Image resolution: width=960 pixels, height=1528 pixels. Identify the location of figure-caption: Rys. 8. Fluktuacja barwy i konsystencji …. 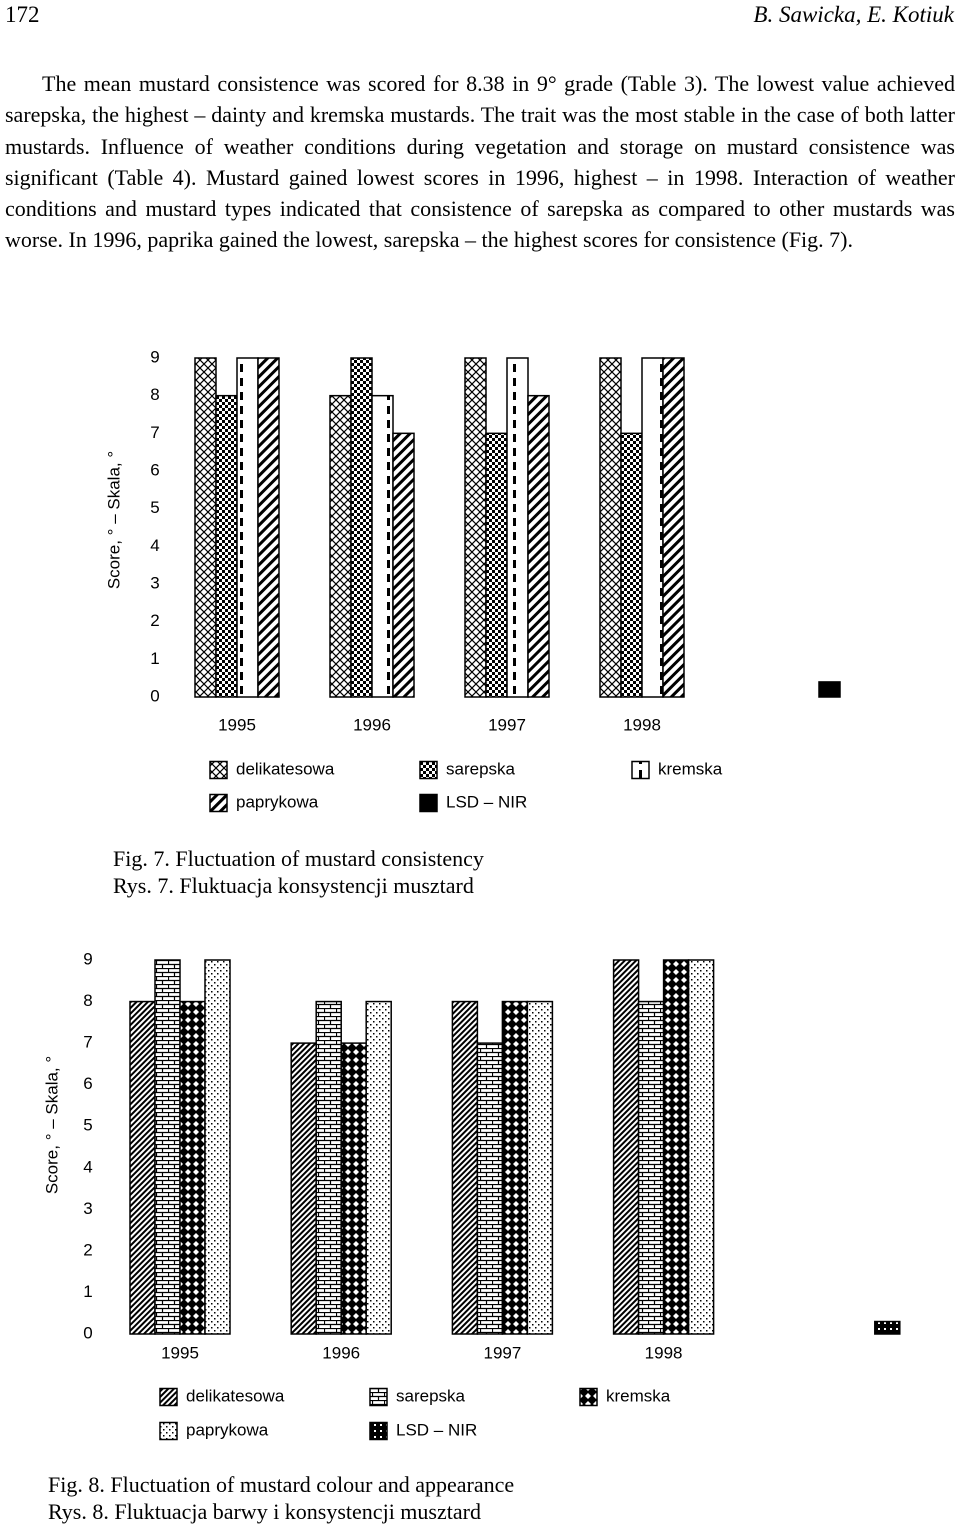
(264, 1511).